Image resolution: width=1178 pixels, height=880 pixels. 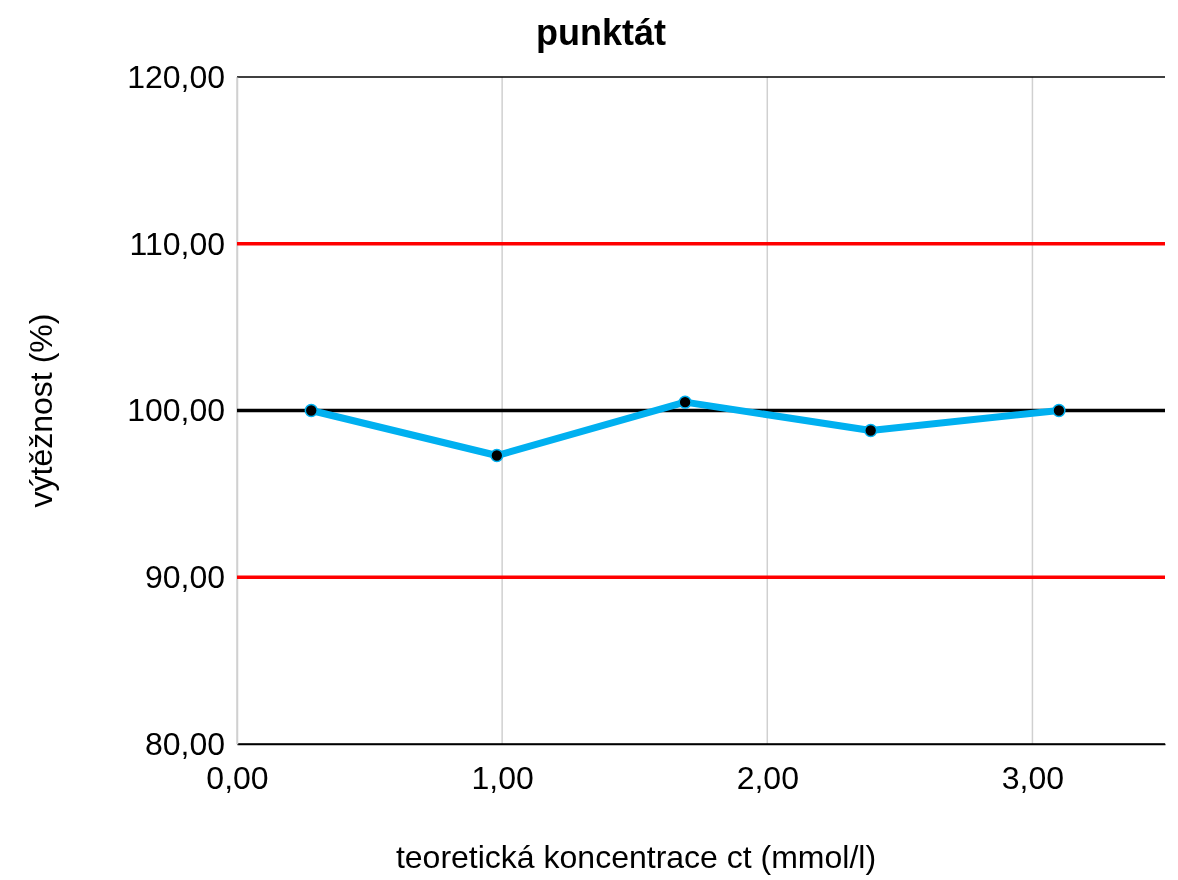 I want to click on x-tick-label: 0,00, so click(x=237, y=777).